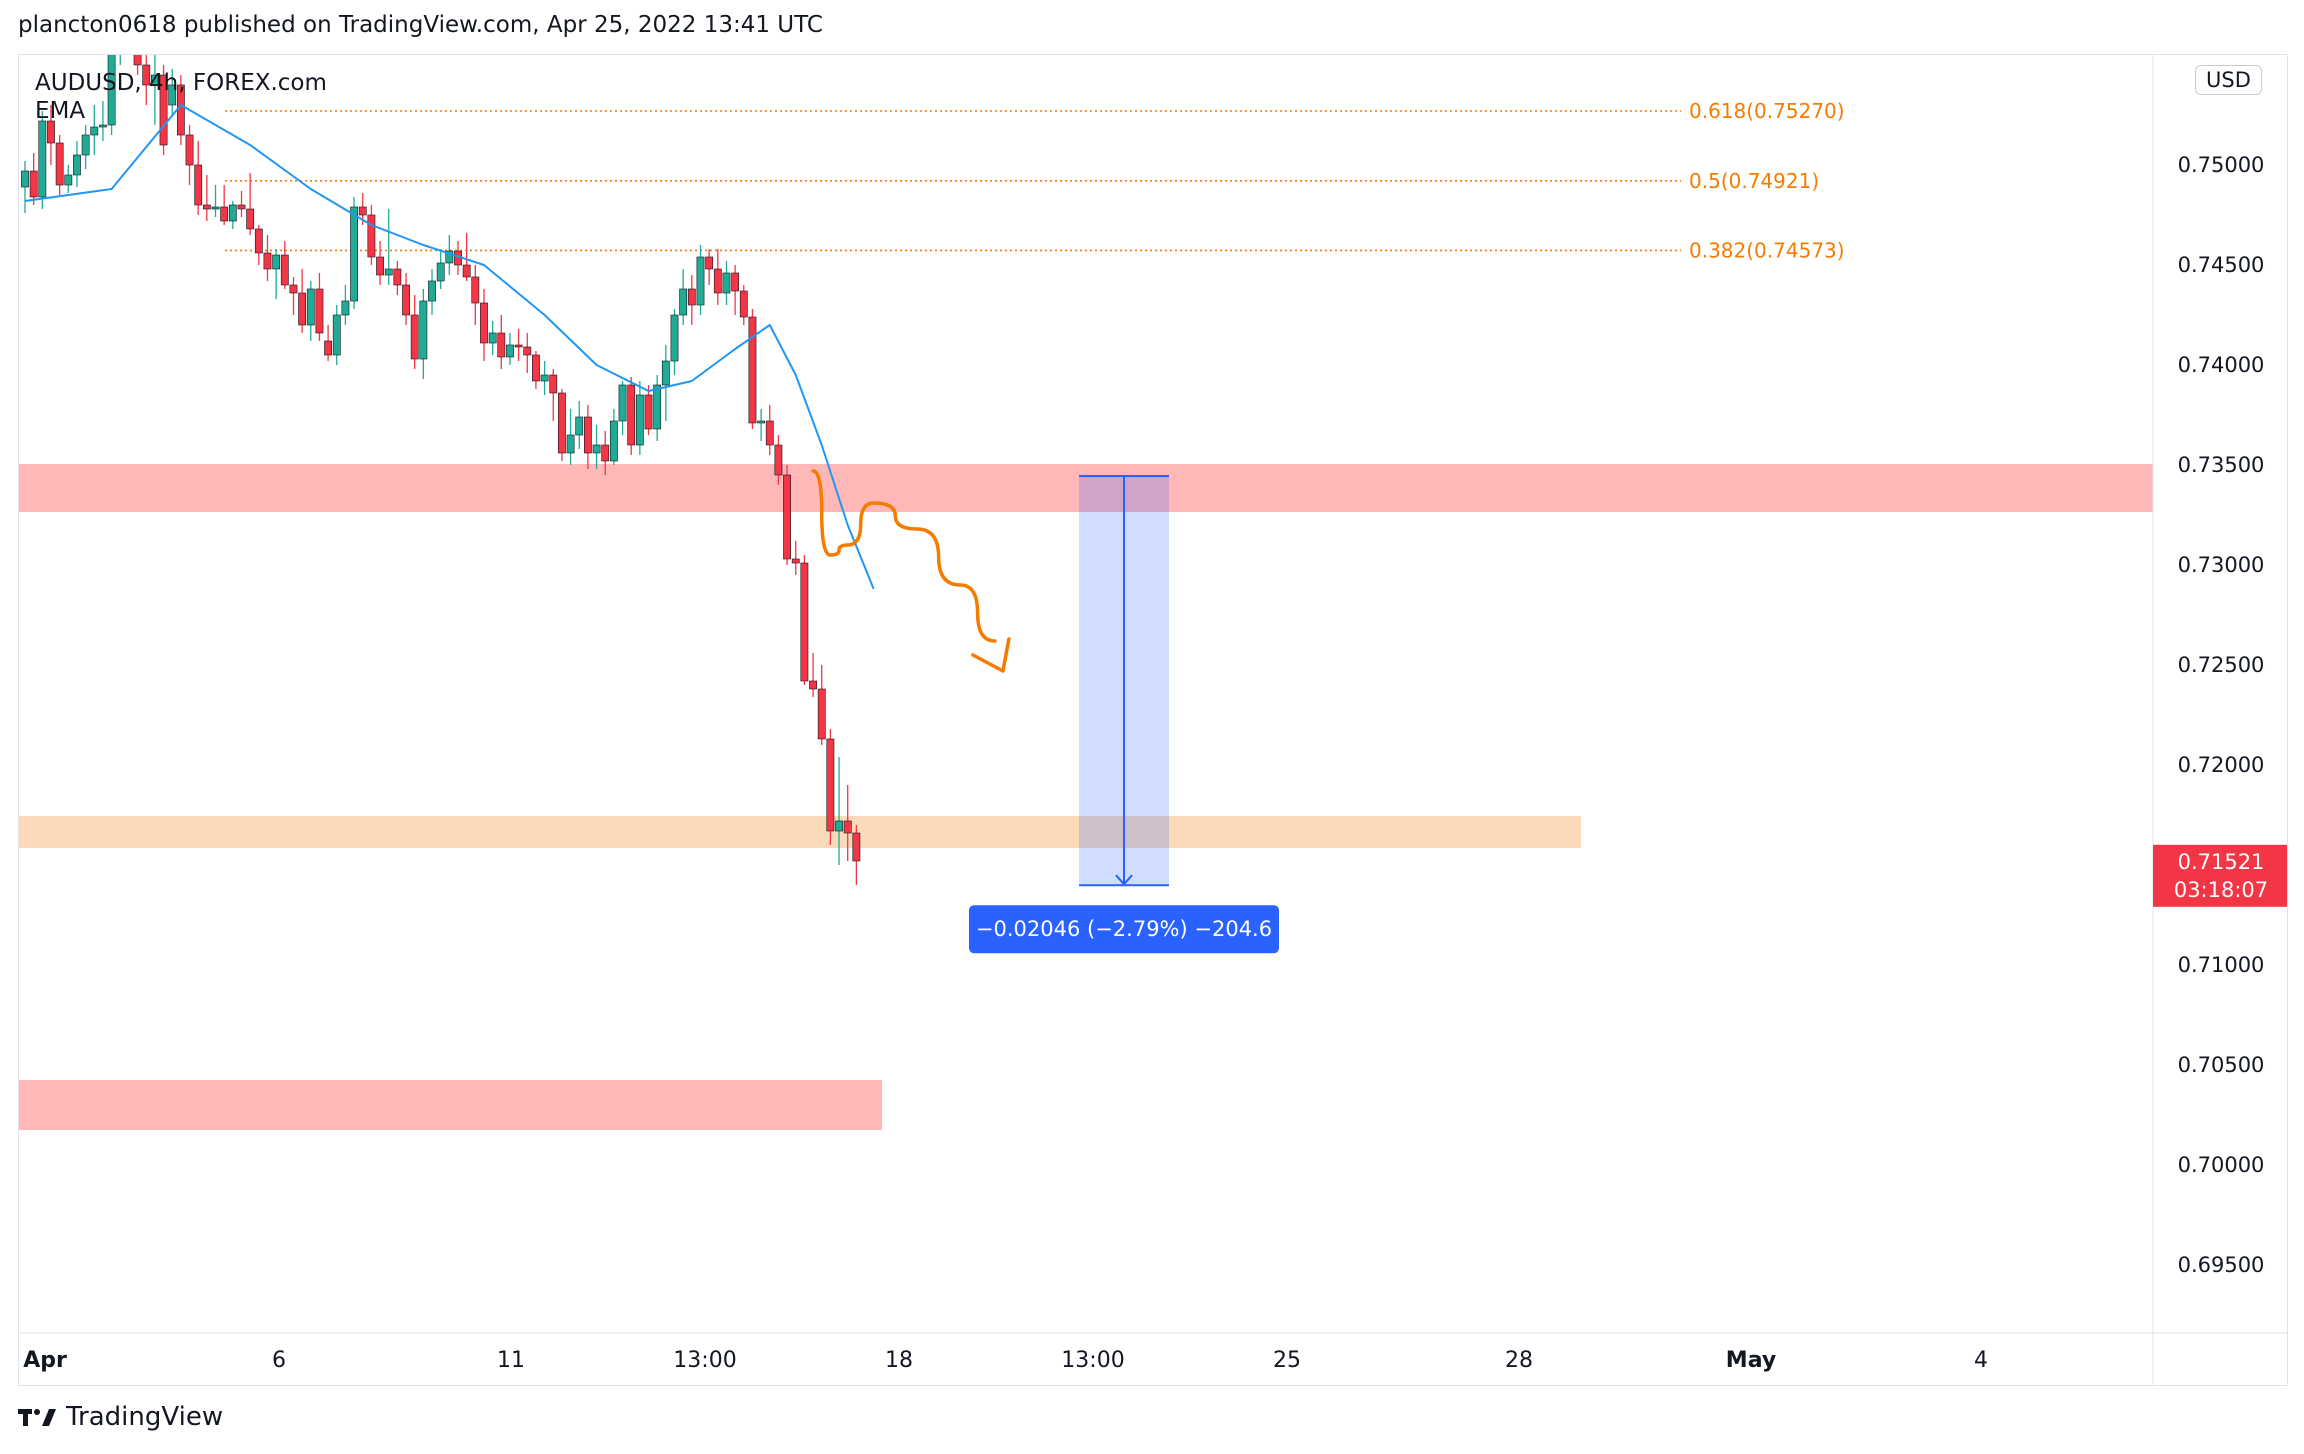 The image size is (2304, 1454). What do you see at coordinates (60, 111) in the screenshot?
I see `indicator-label: EMA` at bounding box center [60, 111].